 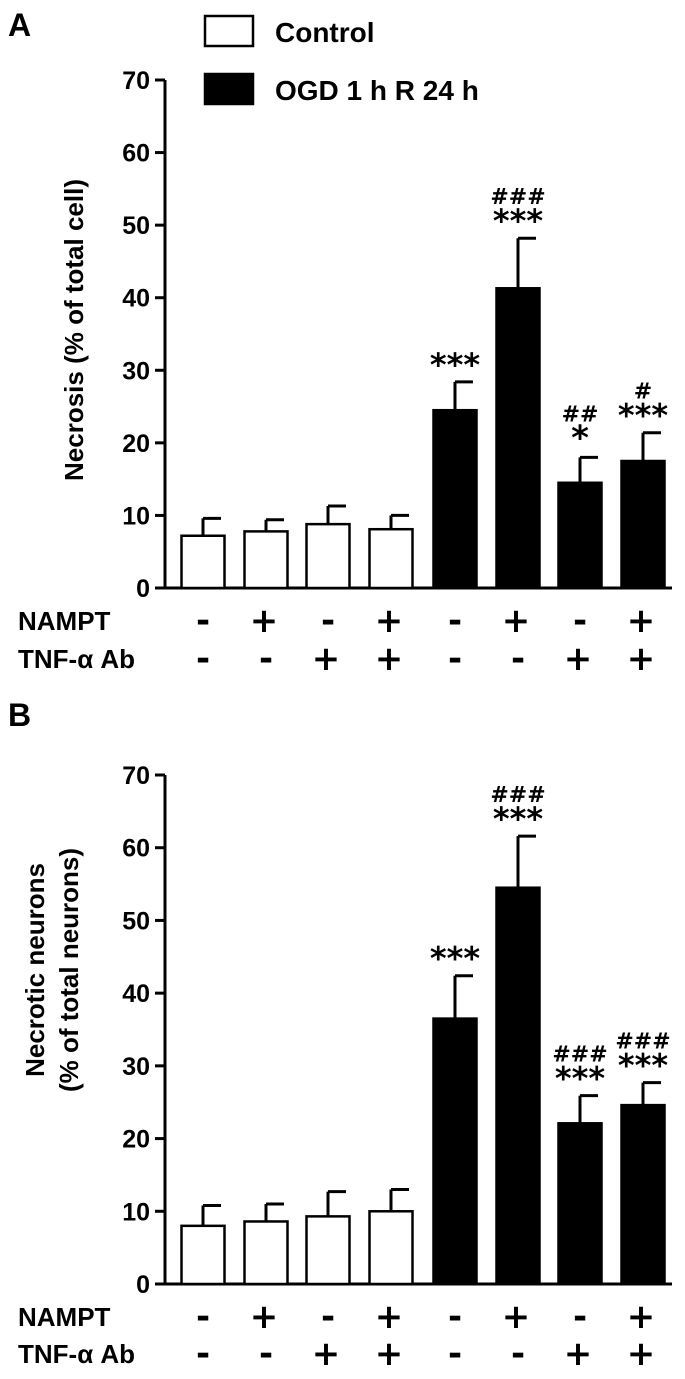 What do you see at coordinates (377, 90) in the screenshot?
I see `legend-label-ogd: OGD 1 h R 24 h` at bounding box center [377, 90].